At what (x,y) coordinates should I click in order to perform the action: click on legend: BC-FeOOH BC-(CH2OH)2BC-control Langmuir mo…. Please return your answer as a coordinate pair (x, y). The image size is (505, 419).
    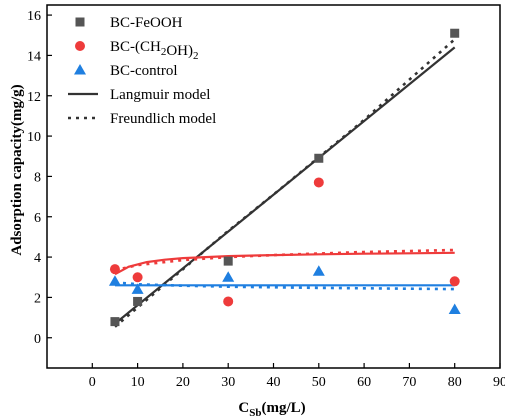
    Looking at the image, I should click on (142, 71).